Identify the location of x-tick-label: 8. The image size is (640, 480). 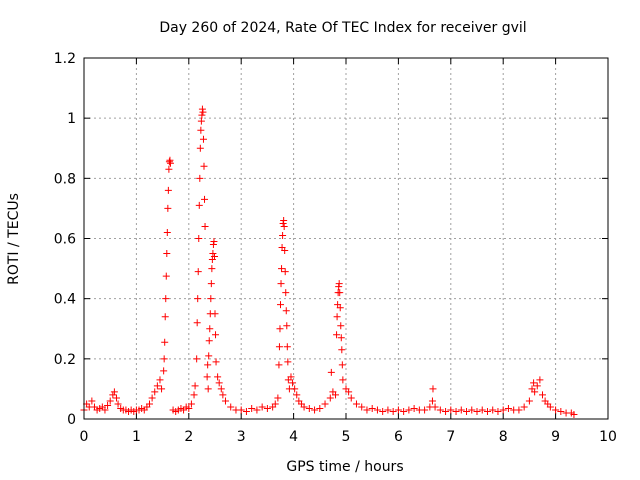
(503, 437).